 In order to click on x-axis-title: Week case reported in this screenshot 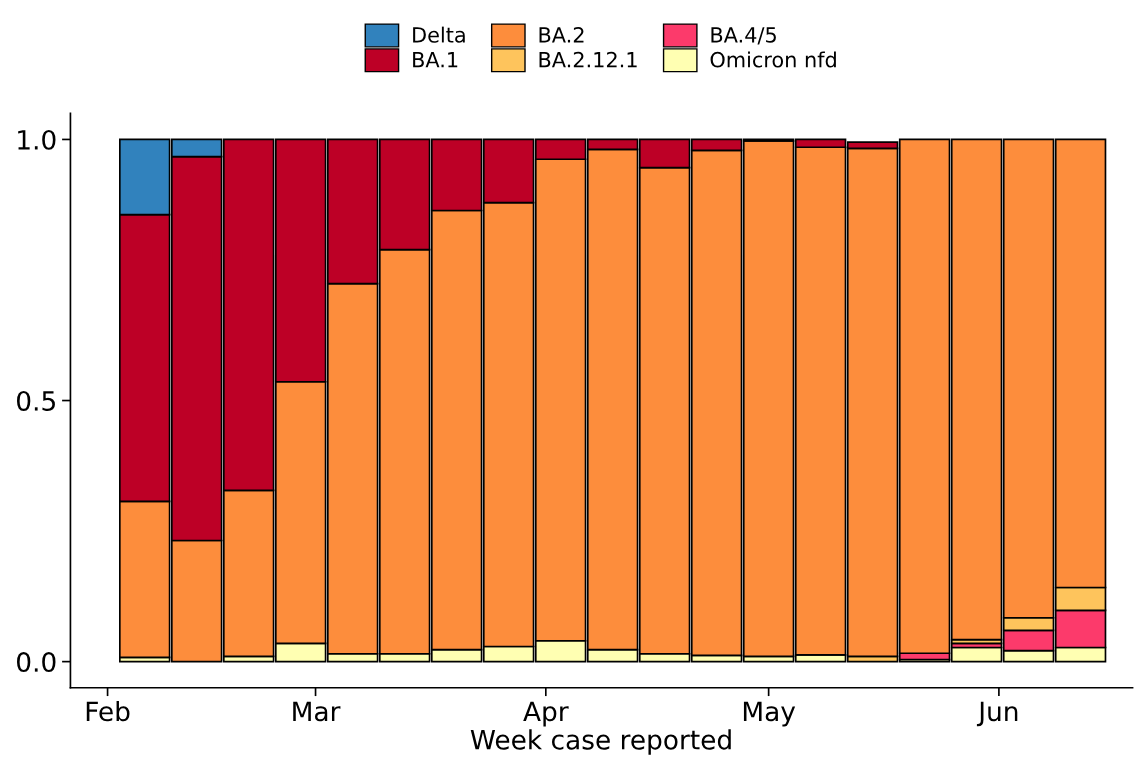, I will do `click(600, 742)`.